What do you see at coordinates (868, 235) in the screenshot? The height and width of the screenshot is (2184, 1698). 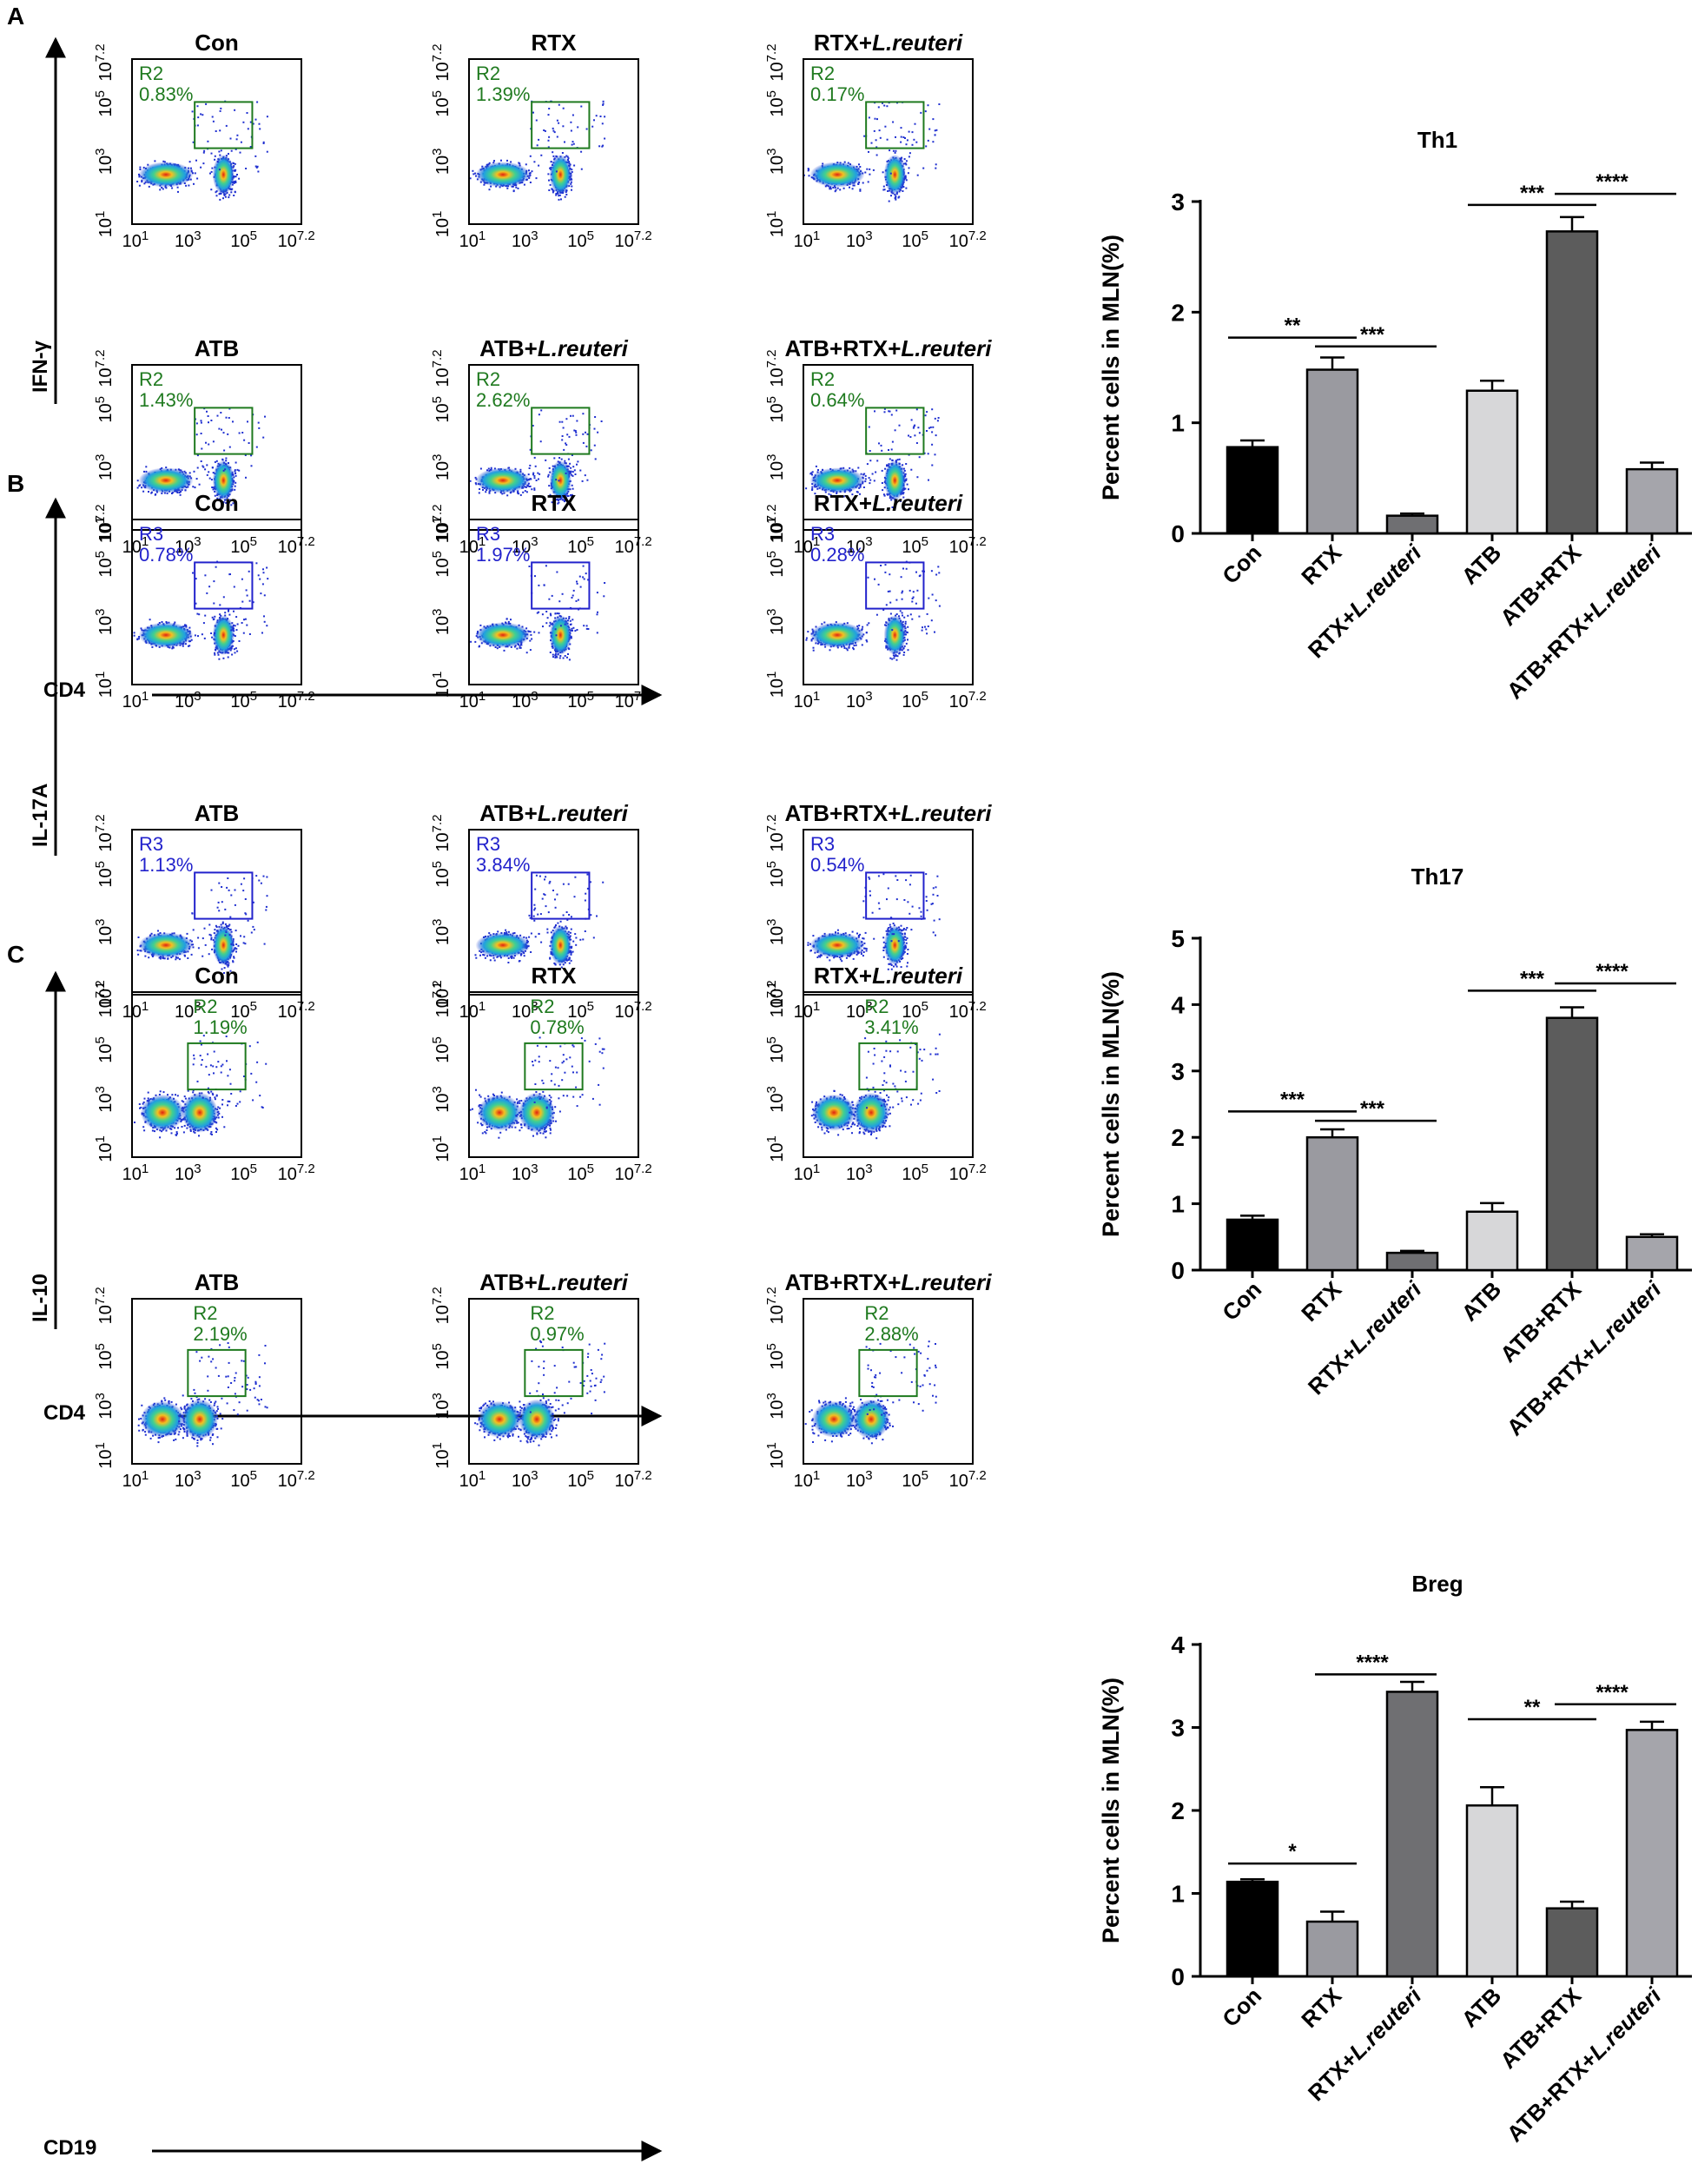 I see `x-tick-exponent: 3` at bounding box center [868, 235].